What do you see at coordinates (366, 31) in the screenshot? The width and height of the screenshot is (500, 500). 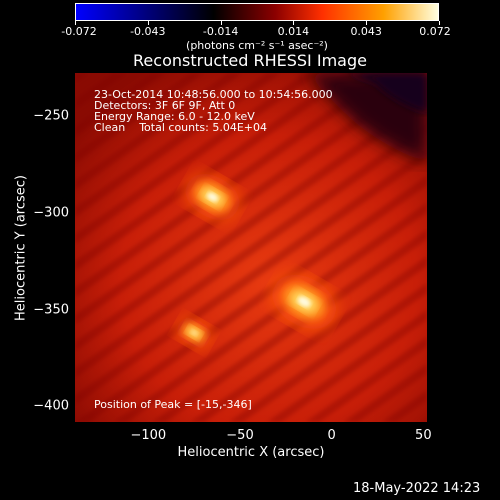 I see `colorbar-tick-label: 0.043` at bounding box center [366, 31].